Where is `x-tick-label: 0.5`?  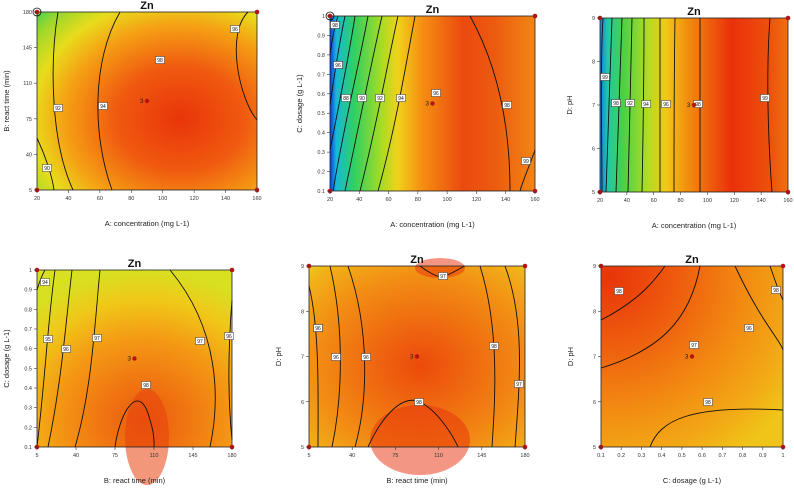
x-tick-label: 0.5 is located at coordinates (682, 456).